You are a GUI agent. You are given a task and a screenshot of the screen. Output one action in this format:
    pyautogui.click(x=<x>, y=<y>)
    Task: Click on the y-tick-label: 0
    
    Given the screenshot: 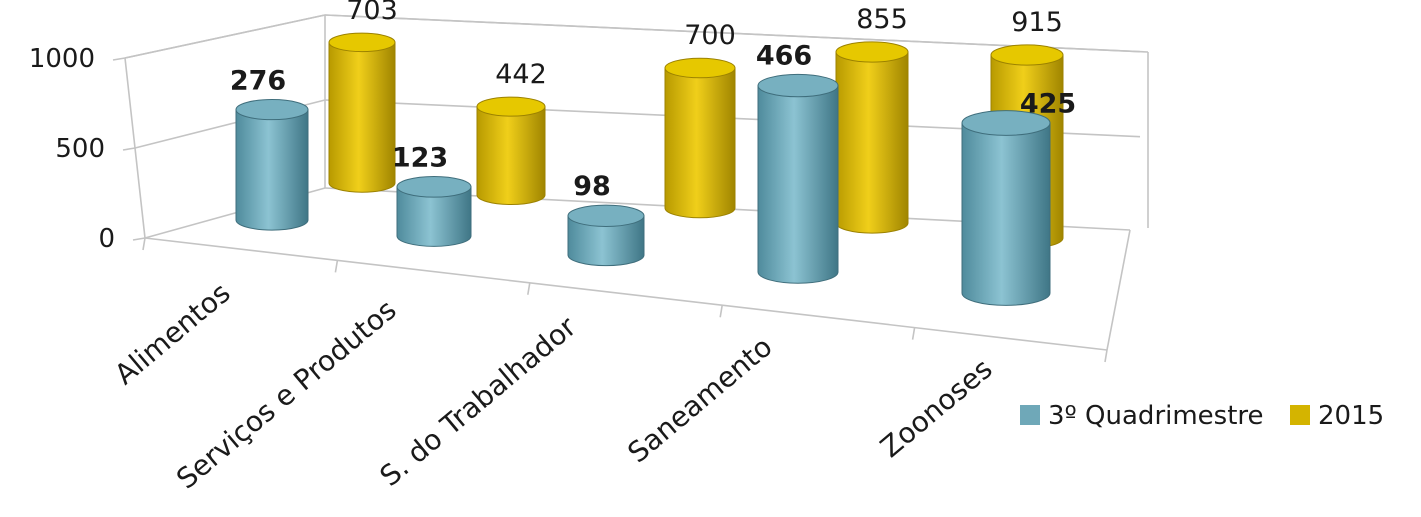 What is the action you would take?
    pyautogui.click(x=106, y=239)
    